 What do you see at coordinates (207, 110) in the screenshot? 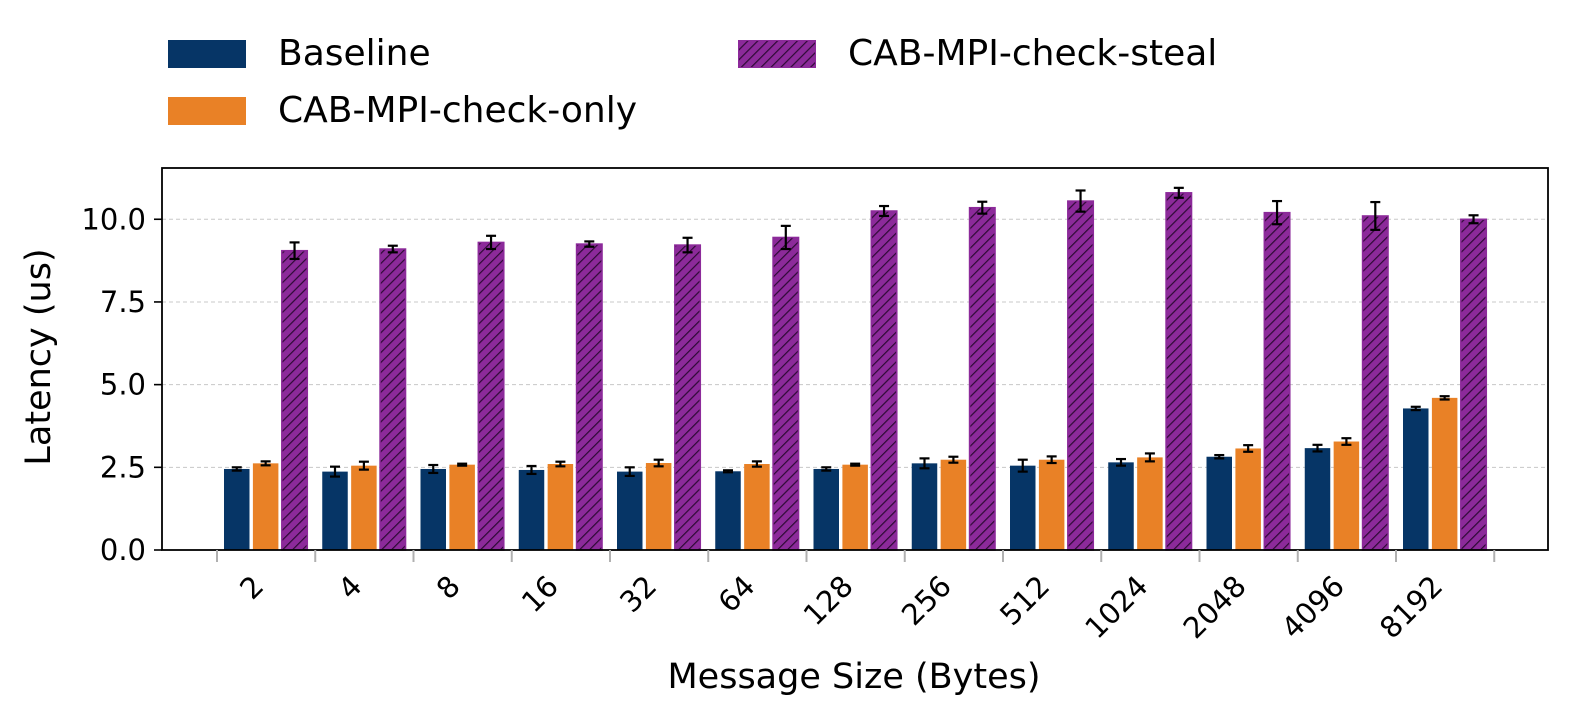
I see `legend-swatch-check-only` at bounding box center [207, 110].